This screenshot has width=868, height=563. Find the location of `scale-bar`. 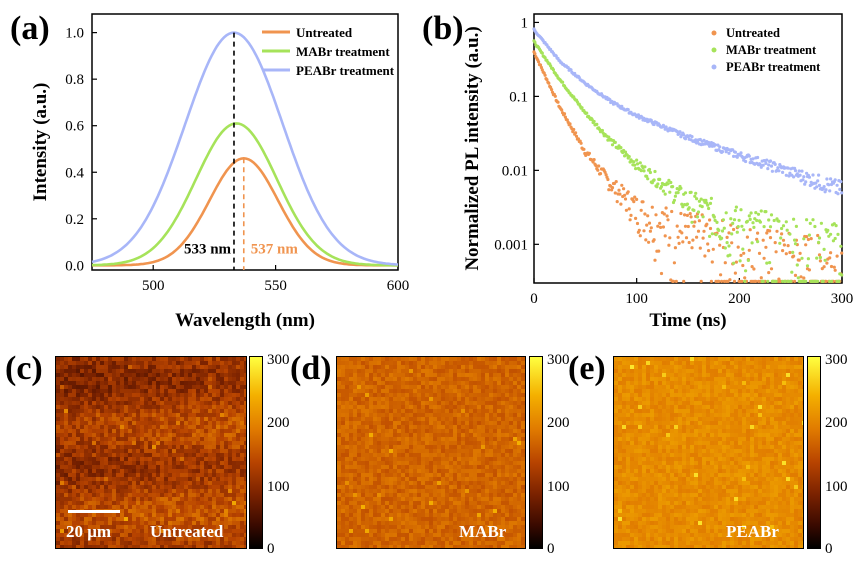

scale-bar is located at coordinates (94, 511).